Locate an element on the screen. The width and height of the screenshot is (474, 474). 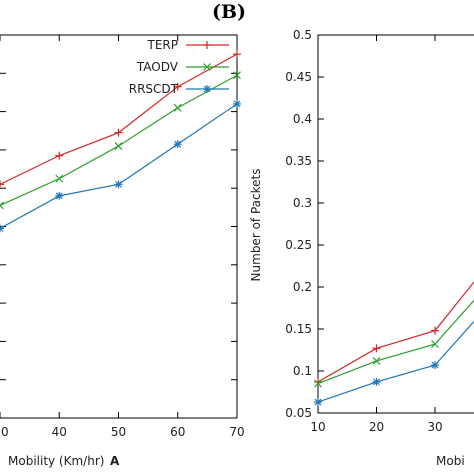
right-y-tick-label: 0.2 is located at coordinates (302, 287).